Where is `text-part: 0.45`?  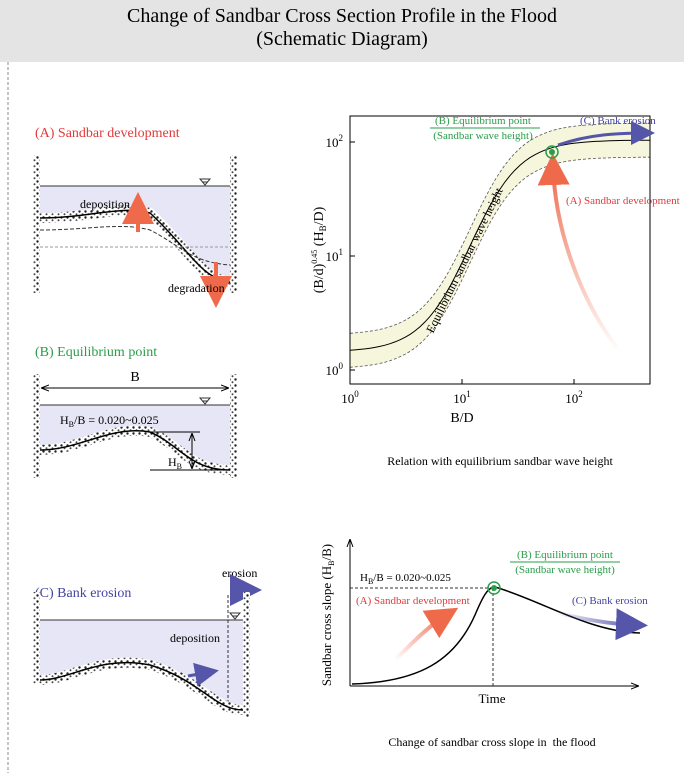
text-part: 0.45 is located at coordinates (314, 257).